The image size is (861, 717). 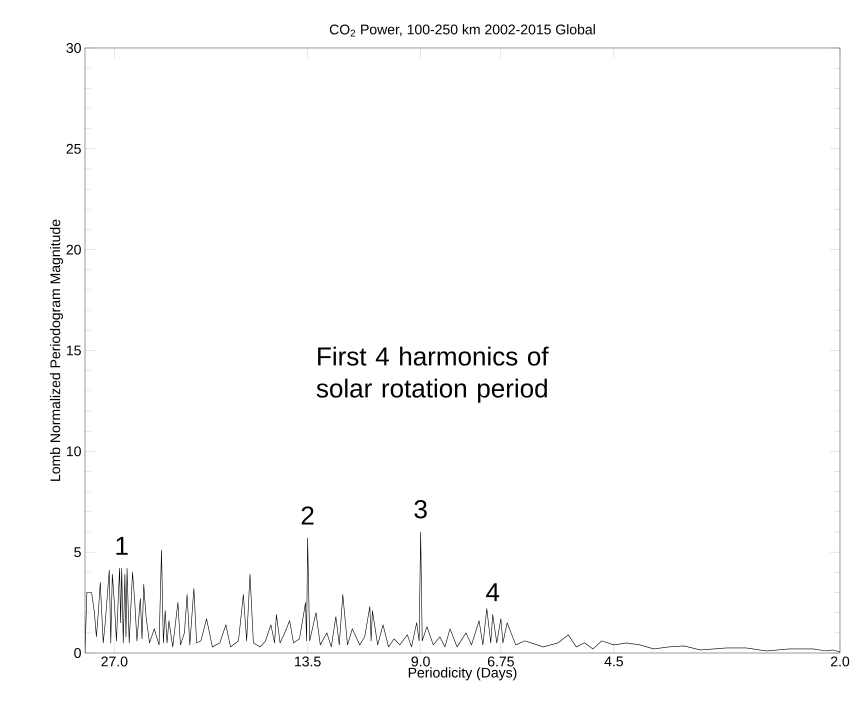 I want to click on annotation: 1, so click(x=122, y=545).